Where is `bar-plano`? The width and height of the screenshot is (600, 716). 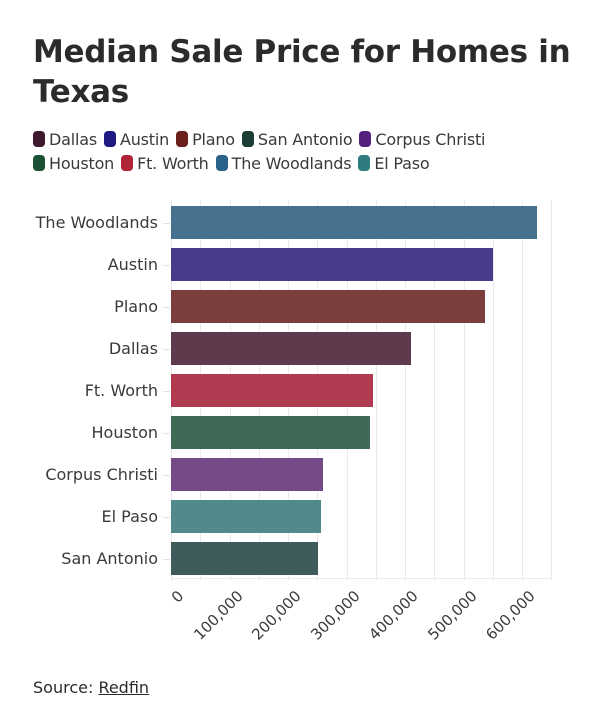 bar-plano is located at coordinates (328, 306).